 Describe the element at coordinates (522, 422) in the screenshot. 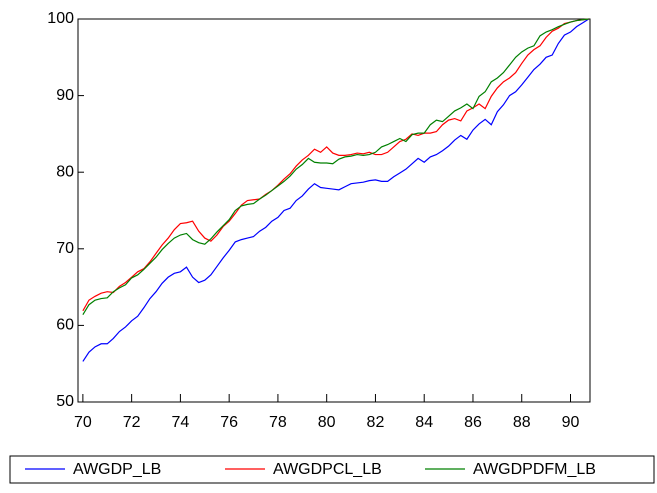

I see `x-tick-label: 88` at that location.